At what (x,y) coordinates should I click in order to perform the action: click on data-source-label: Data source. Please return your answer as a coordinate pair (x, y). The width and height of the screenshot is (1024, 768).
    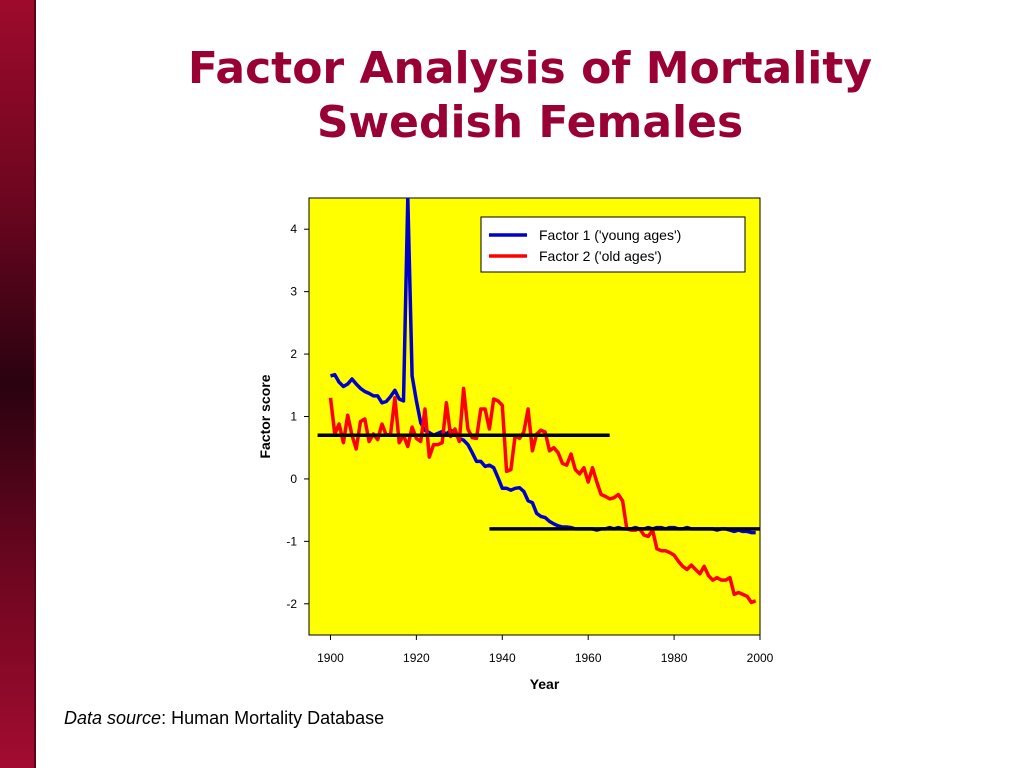
    Looking at the image, I should click on (113, 718).